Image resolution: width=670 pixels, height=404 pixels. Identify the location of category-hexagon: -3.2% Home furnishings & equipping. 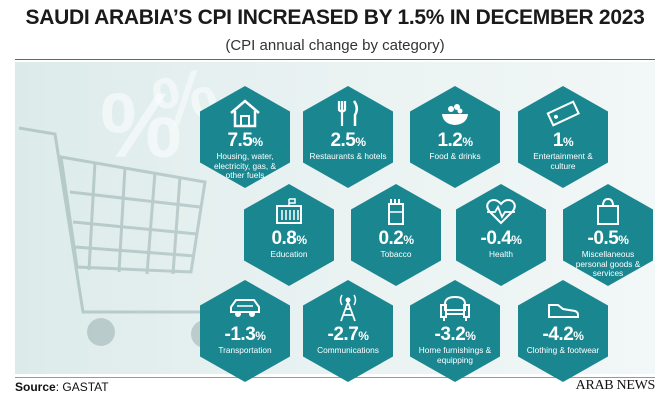
(455, 331).